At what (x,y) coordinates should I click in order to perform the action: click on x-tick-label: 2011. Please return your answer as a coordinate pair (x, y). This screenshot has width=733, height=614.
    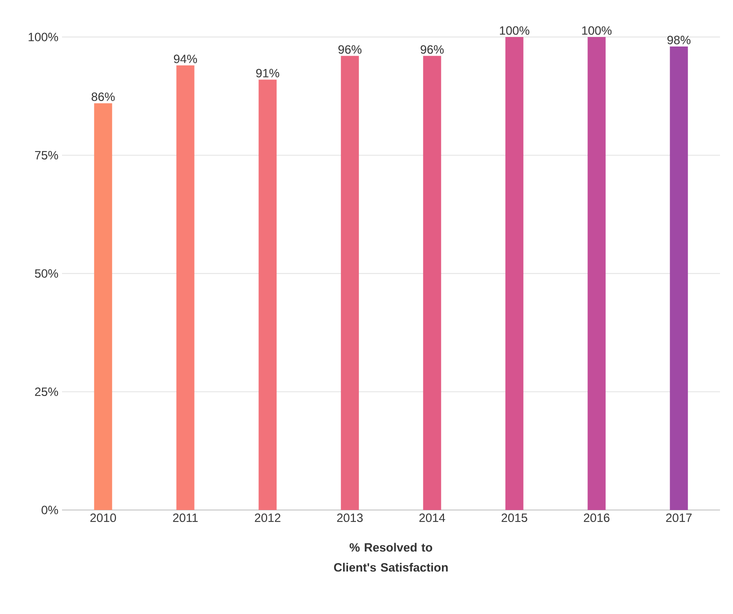
    Looking at the image, I should click on (185, 518).